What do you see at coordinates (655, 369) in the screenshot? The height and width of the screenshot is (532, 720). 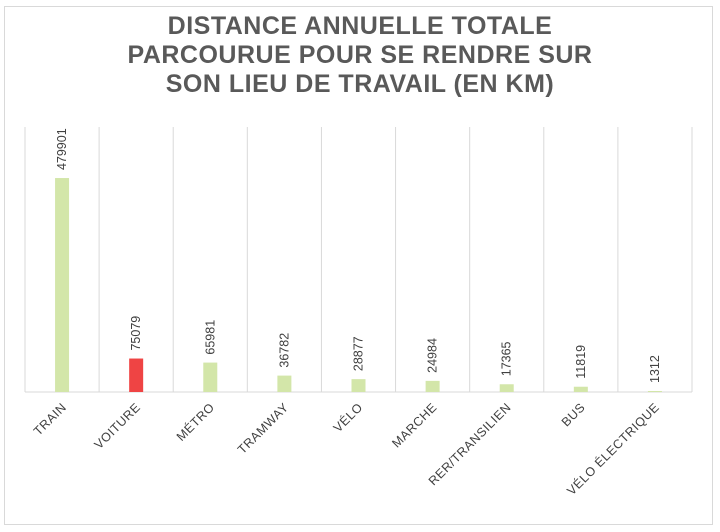 I see `value-label: 1312` at bounding box center [655, 369].